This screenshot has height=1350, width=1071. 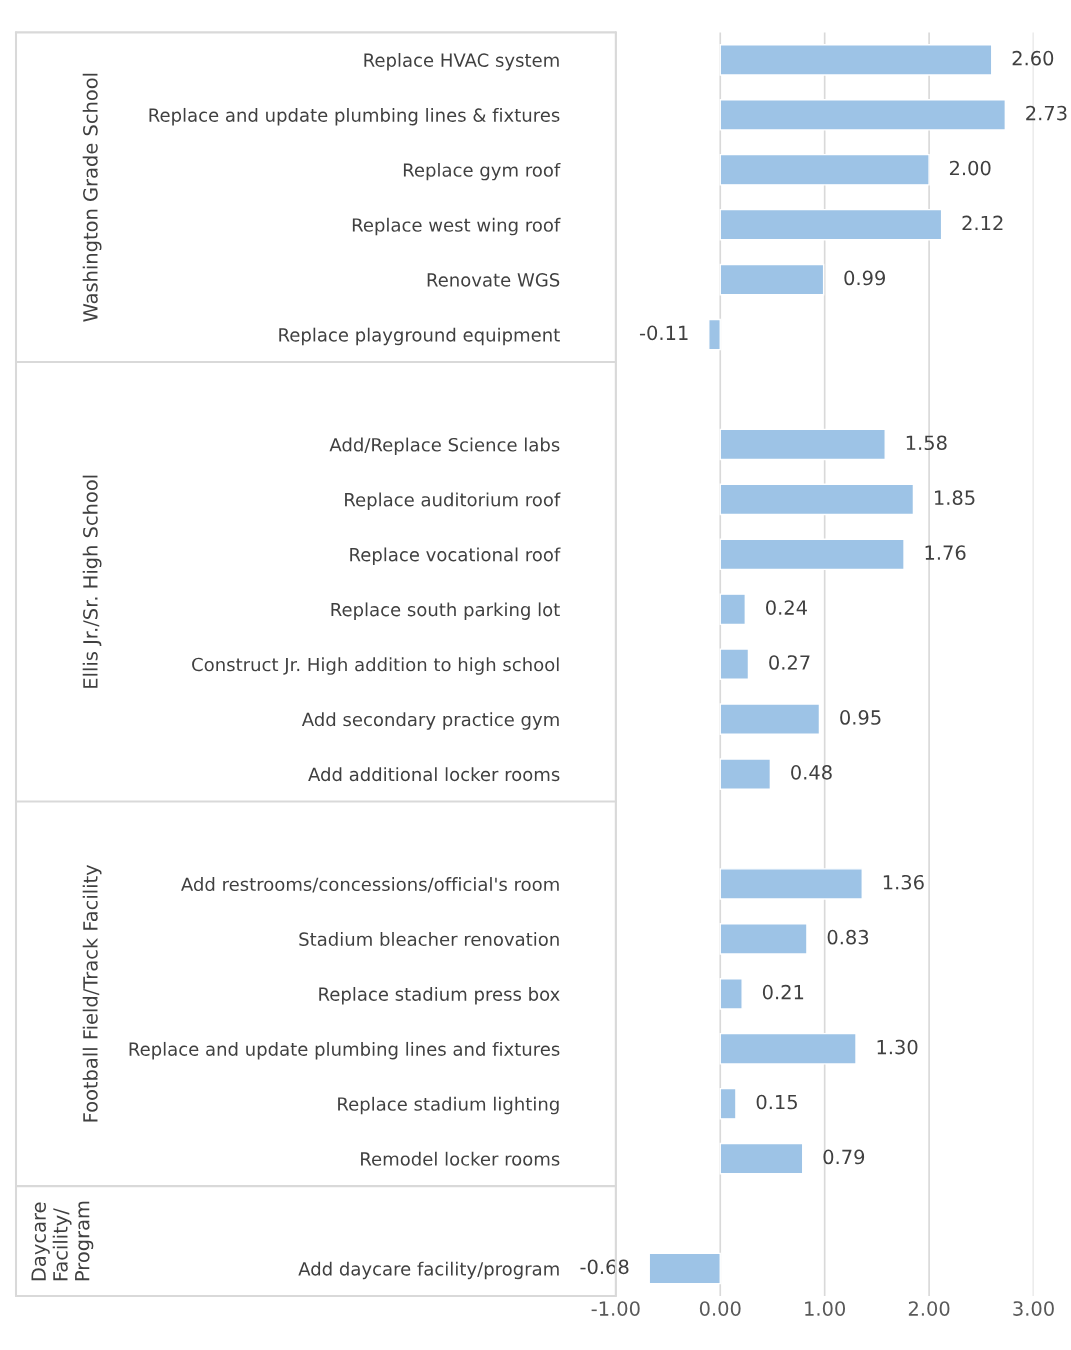 I want to click on y-tick-label: Replace stadium press box, so click(x=439, y=995).